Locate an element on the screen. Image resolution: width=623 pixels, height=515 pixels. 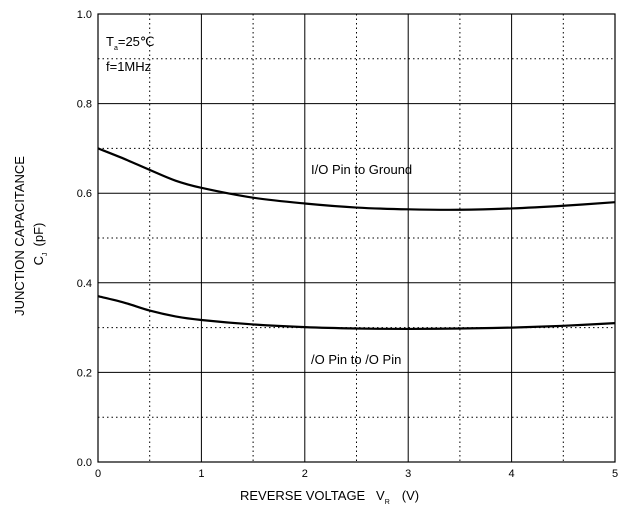
y-axis-title-line2: CJ (pF) is located at coordinates (40, 244).